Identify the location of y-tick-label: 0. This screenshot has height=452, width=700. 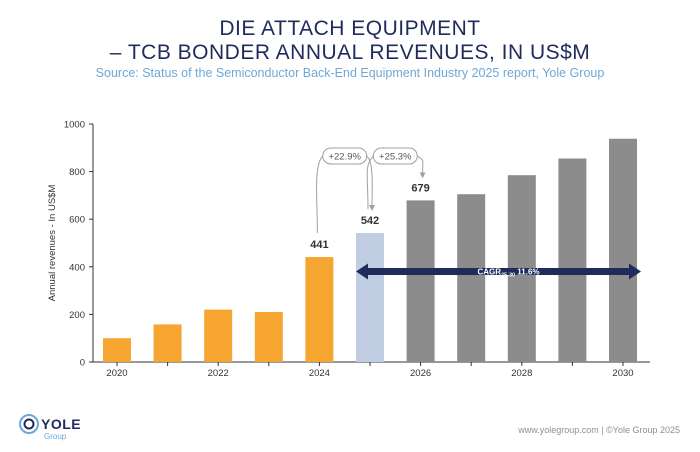
(82, 363).